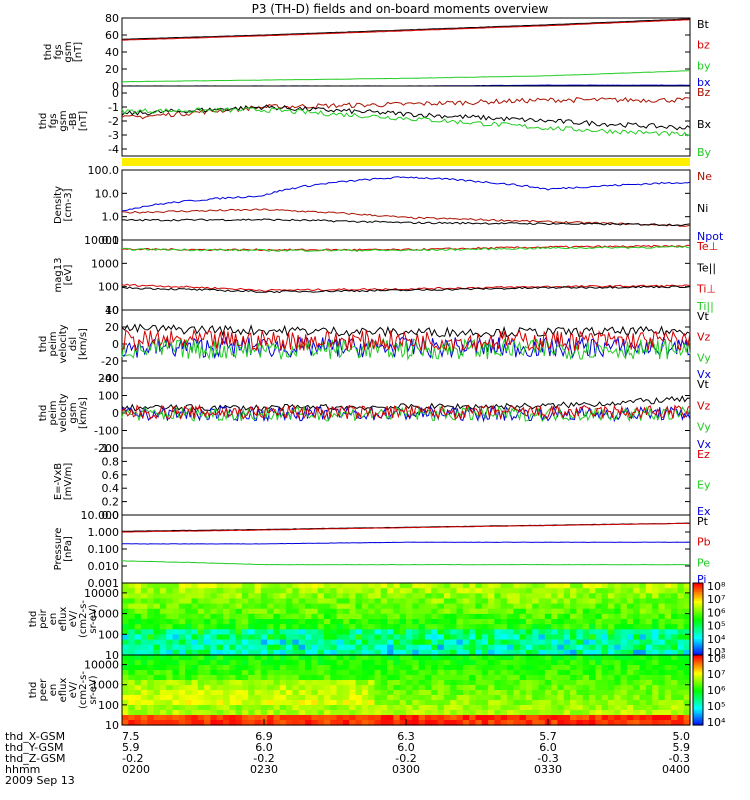 The height and width of the screenshot is (800, 750). I want to click on colorbar-tick-label: 10⁴, so click(716, 722).